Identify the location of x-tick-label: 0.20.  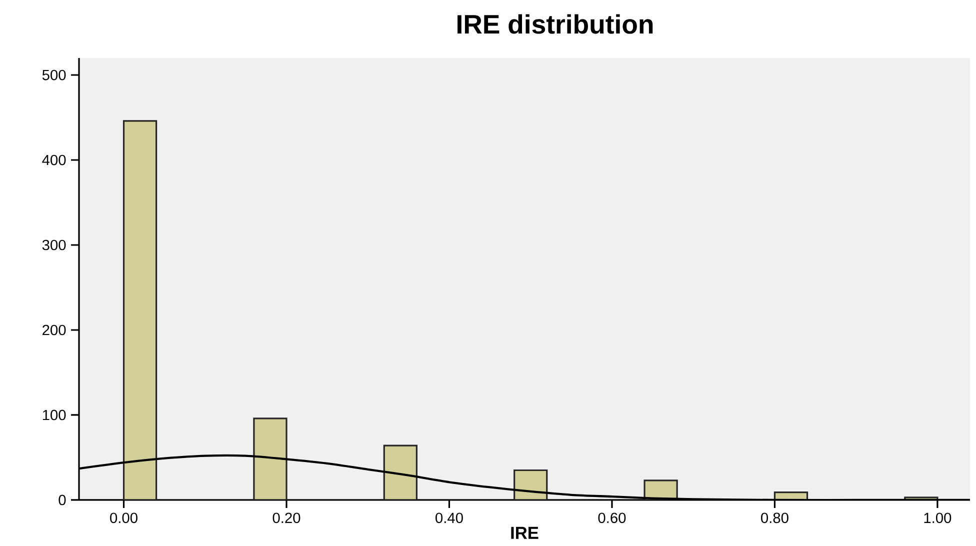
(286, 518).